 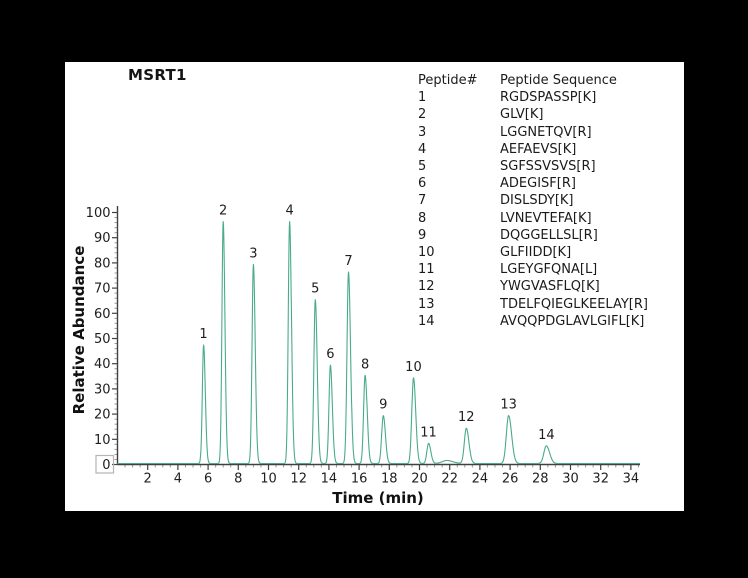 I want to click on x-tick-label: 8, so click(x=238, y=479).